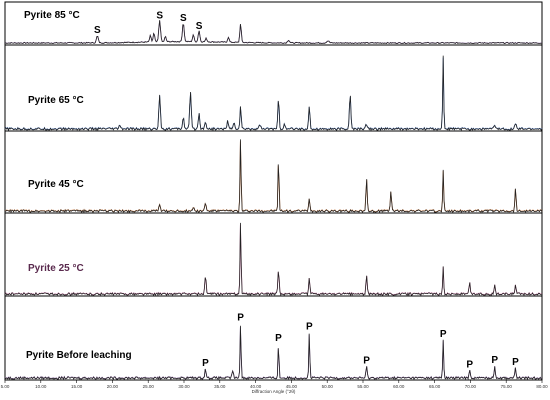 The width and height of the screenshot is (550, 400). Describe the element at coordinates (56, 268) in the screenshot. I see `panel-label: Pyrite 25 °C` at that location.